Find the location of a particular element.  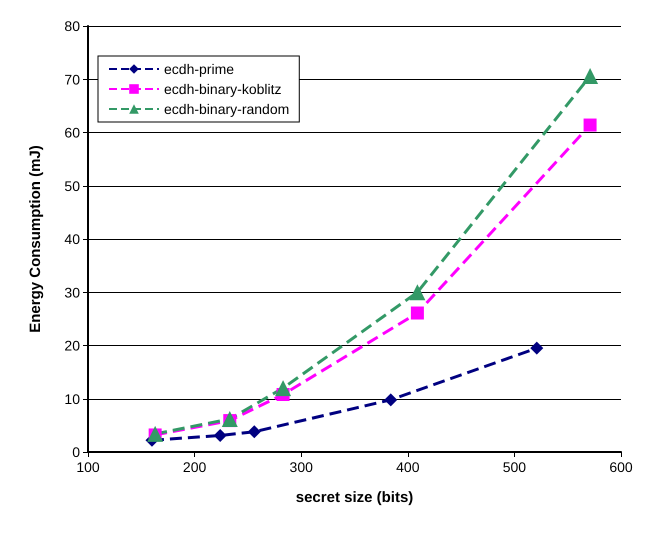

legend-label: ecdh-binary-random is located at coordinates (227, 109).